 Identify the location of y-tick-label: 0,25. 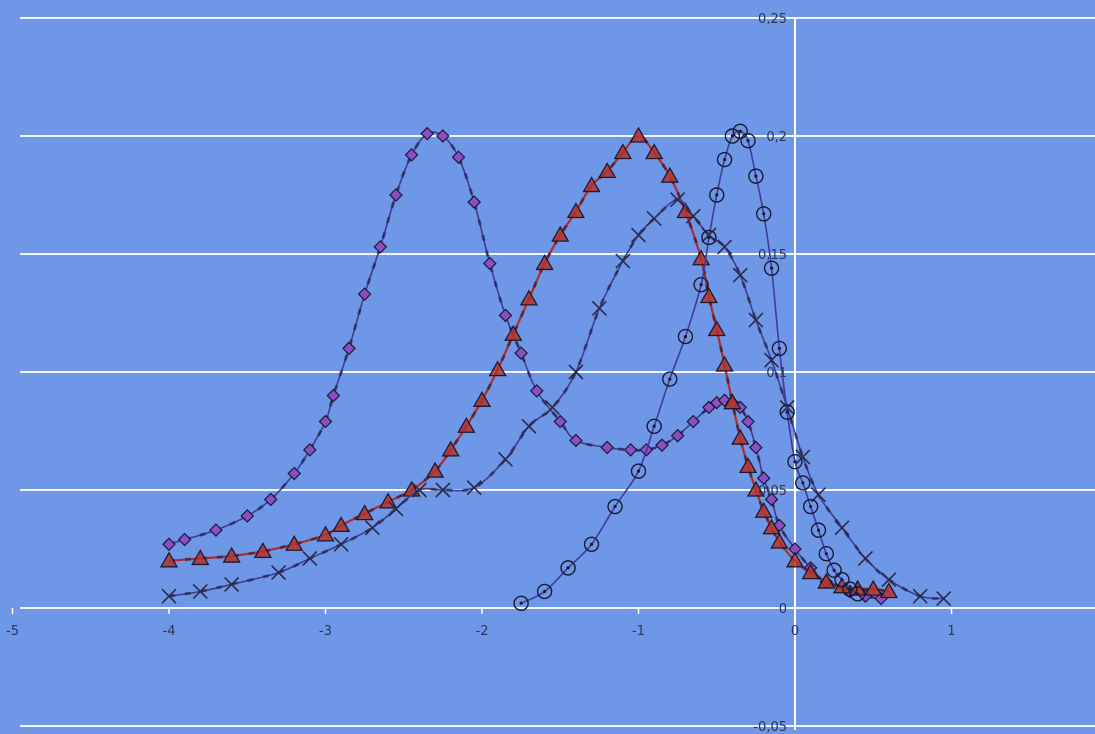
(772, 19).